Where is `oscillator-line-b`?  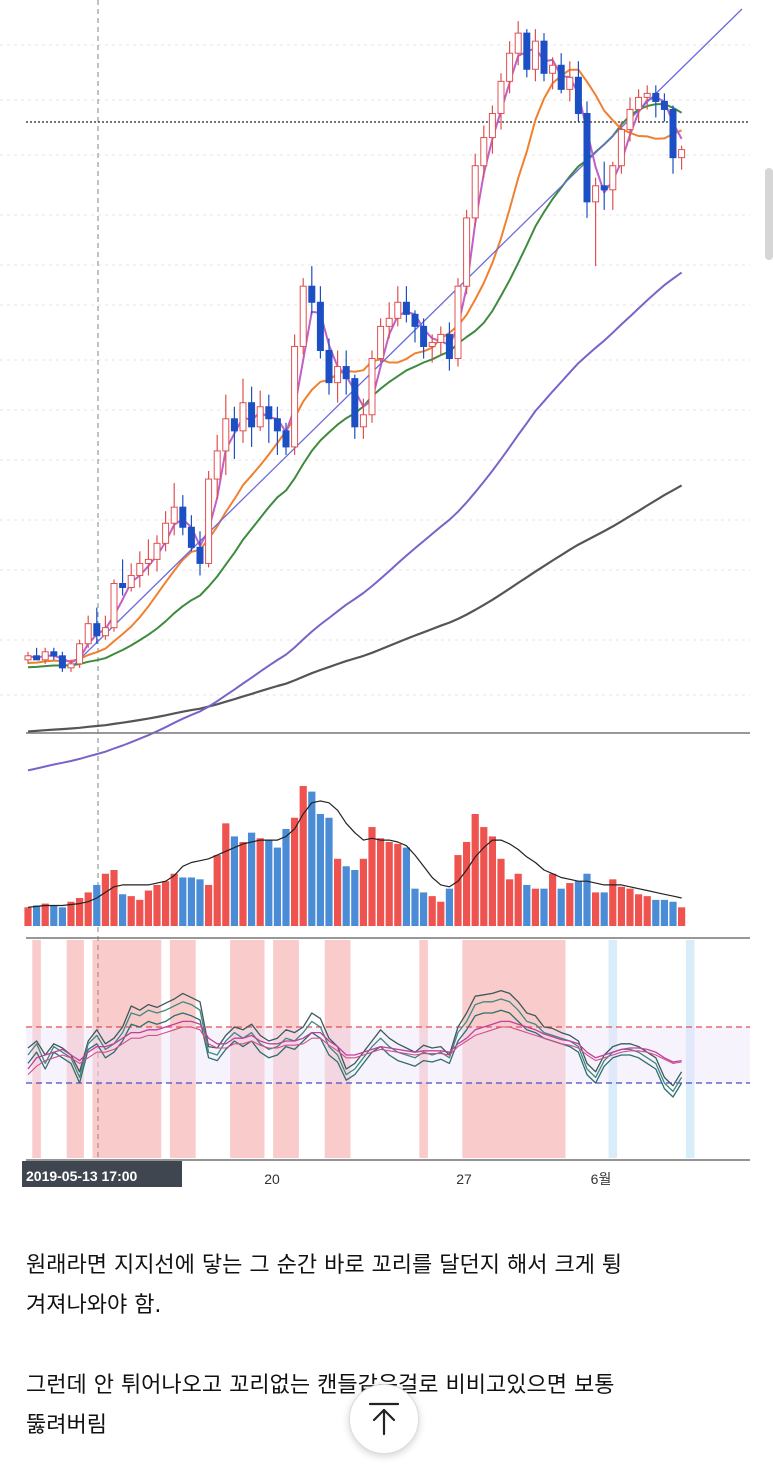 oscillator-line-b is located at coordinates (355, 1045).